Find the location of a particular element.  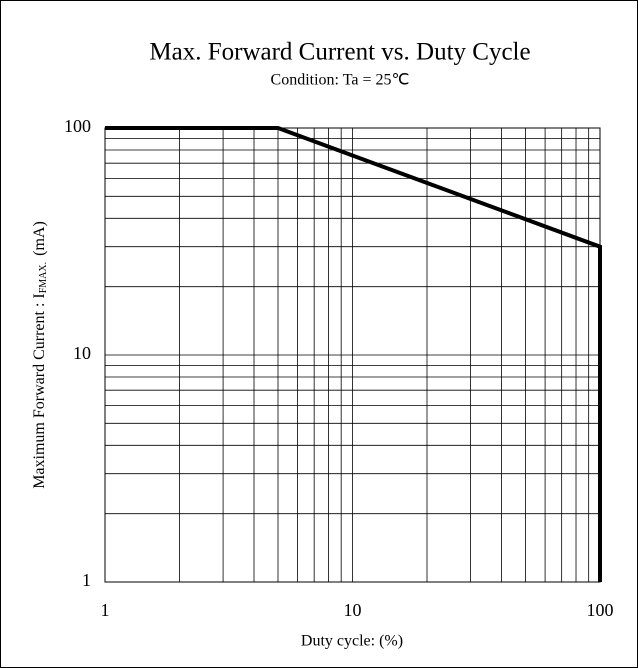

y-tick-label: 1 is located at coordinates (86, 580).